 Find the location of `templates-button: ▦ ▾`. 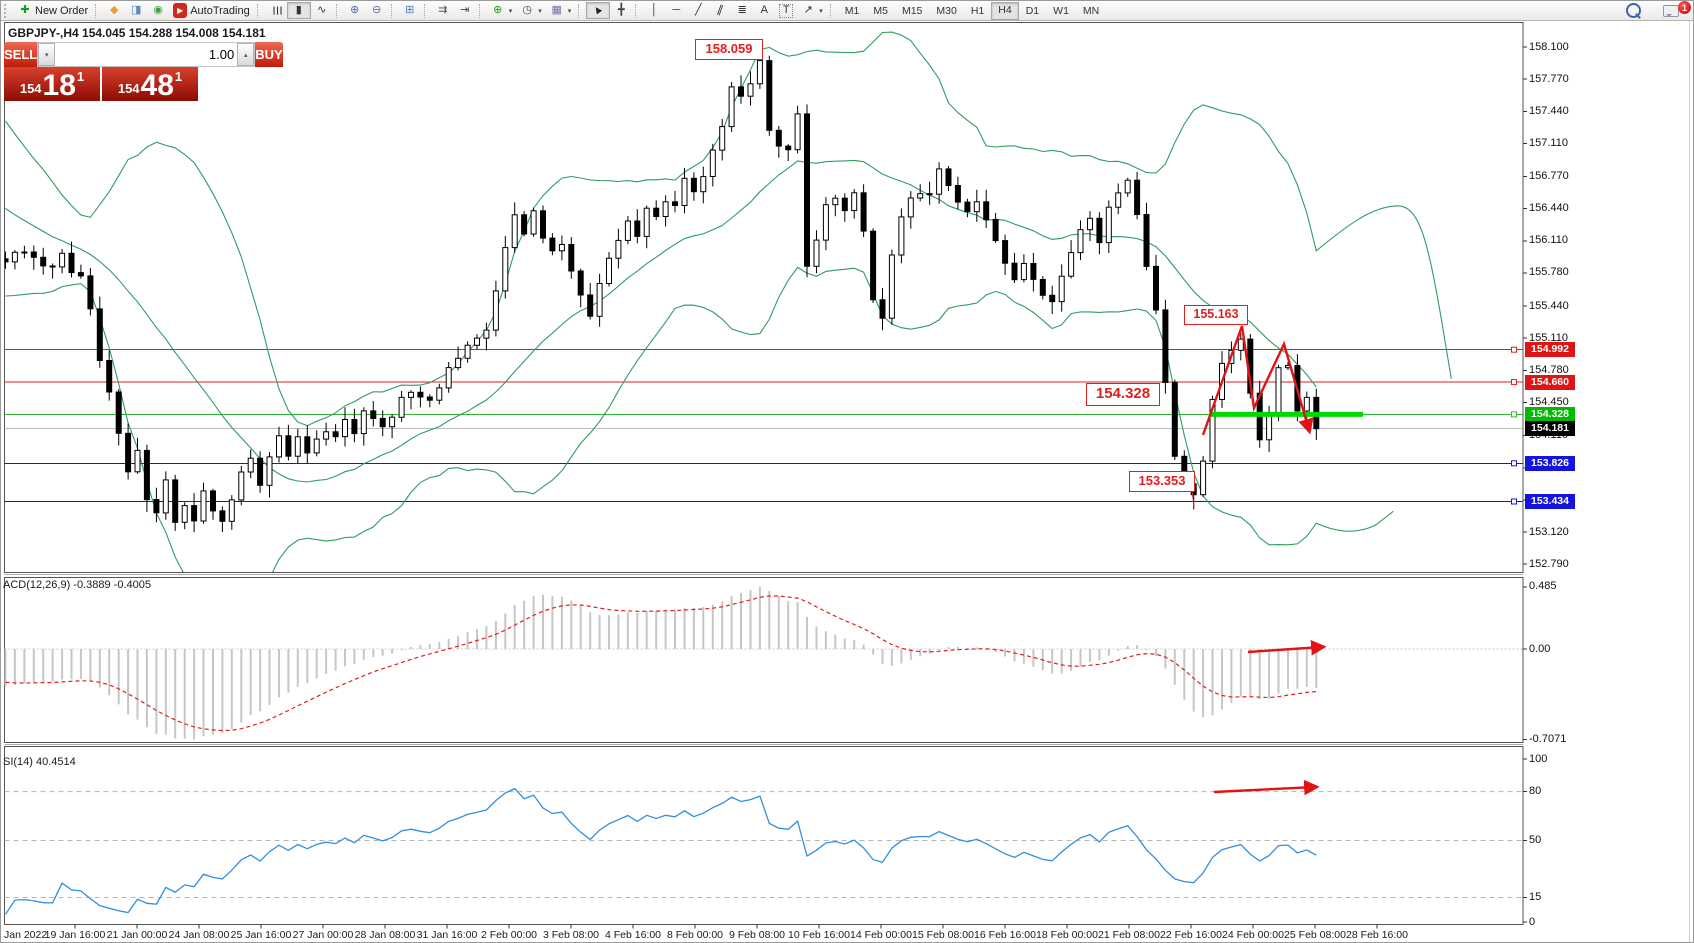

templates-button: ▦ ▾ is located at coordinates (561, 10).